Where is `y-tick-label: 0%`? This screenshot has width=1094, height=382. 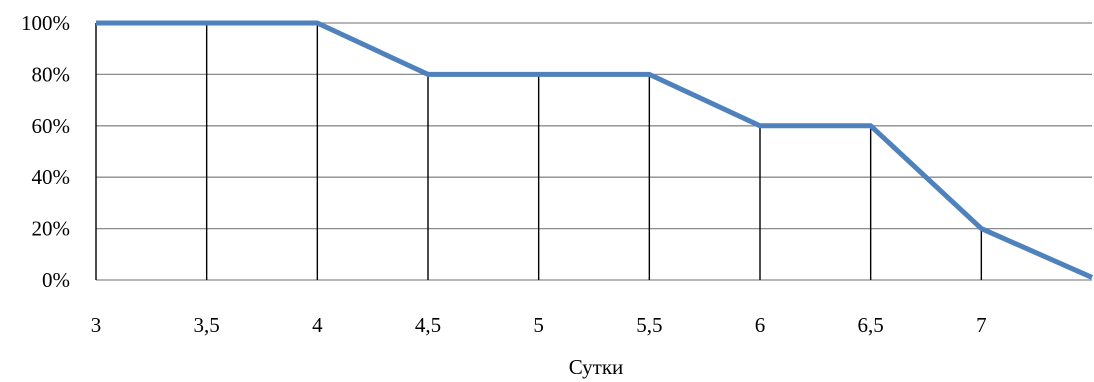 y-tick-label: 0% is located at coordinates (56, 280).